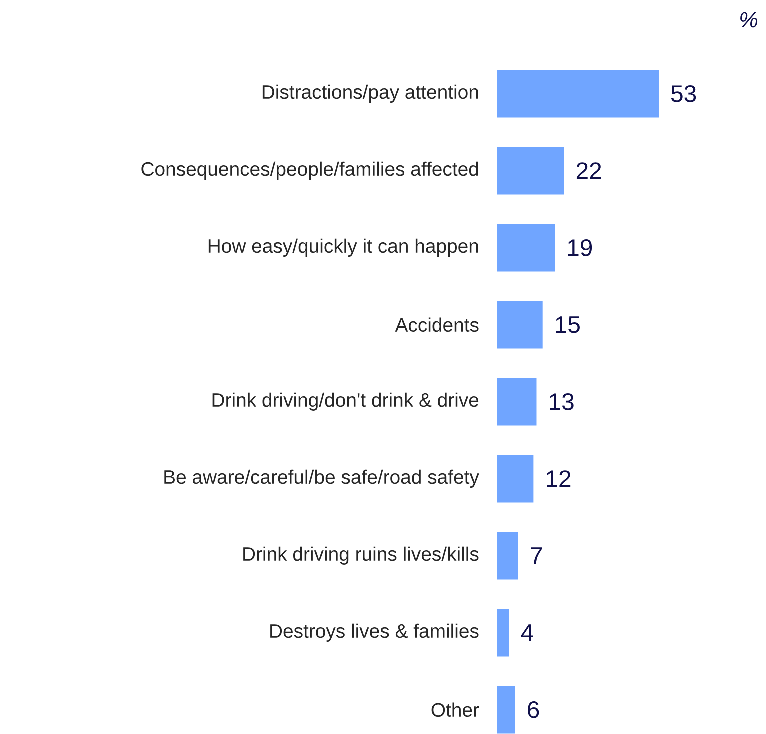 This screenshot has height=734, width=766. What do you see at coordinates (580, 247) in the screenshot?
I see `data-label: 19` at bounding box center [580, 247].